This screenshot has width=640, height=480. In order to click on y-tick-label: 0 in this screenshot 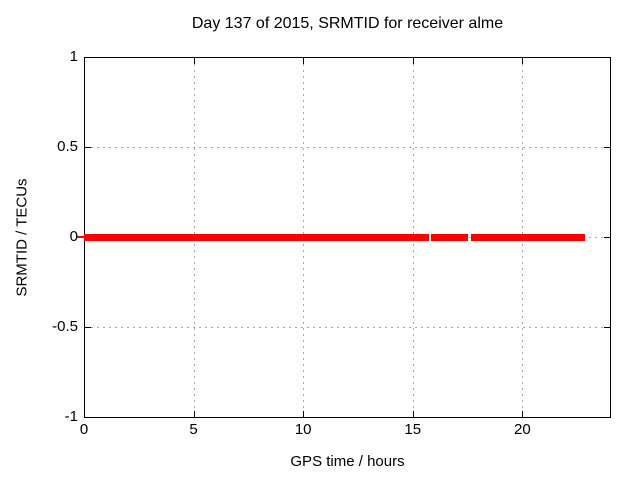, I will do `click(73, 236)`.